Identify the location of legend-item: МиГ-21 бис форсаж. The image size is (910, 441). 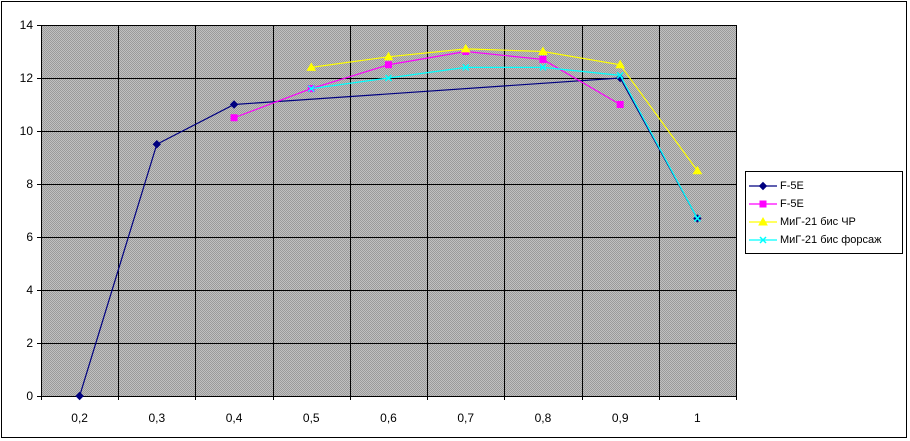
(825, 240).